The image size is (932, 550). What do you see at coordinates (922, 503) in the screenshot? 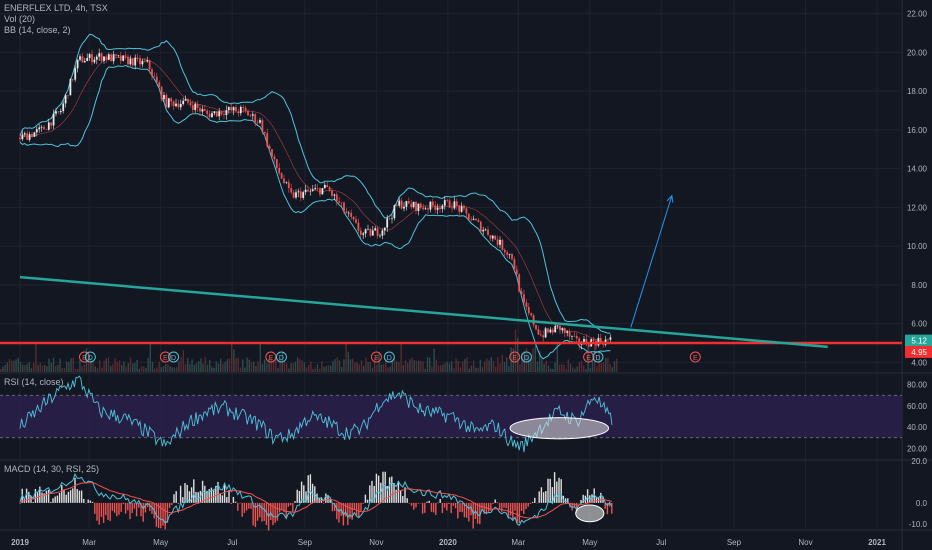
I see `macd-tick-label: 0.0` at bounding box center [922, 503].